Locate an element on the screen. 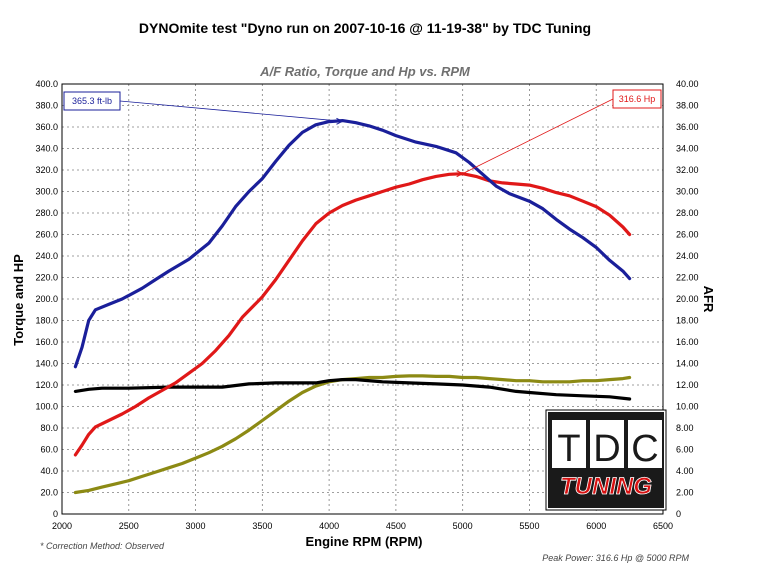  x-tick-label: 2500 is located at coordinates (129, 526).